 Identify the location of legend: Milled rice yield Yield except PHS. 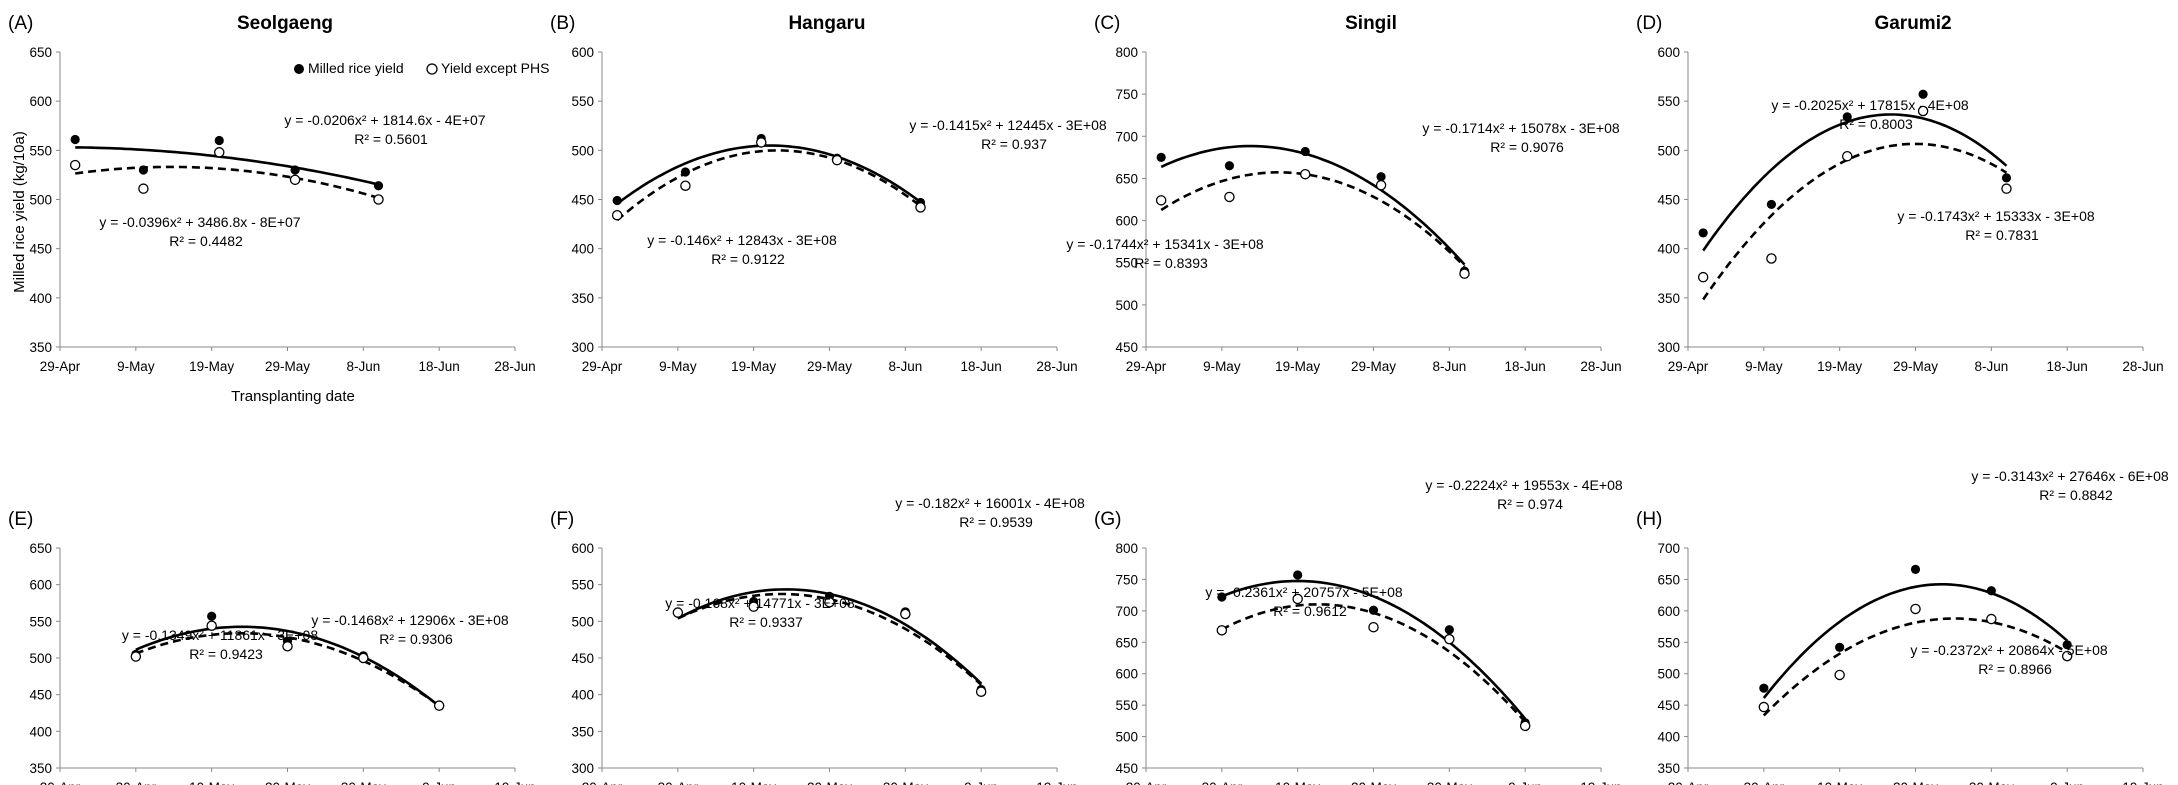
(421, 68).